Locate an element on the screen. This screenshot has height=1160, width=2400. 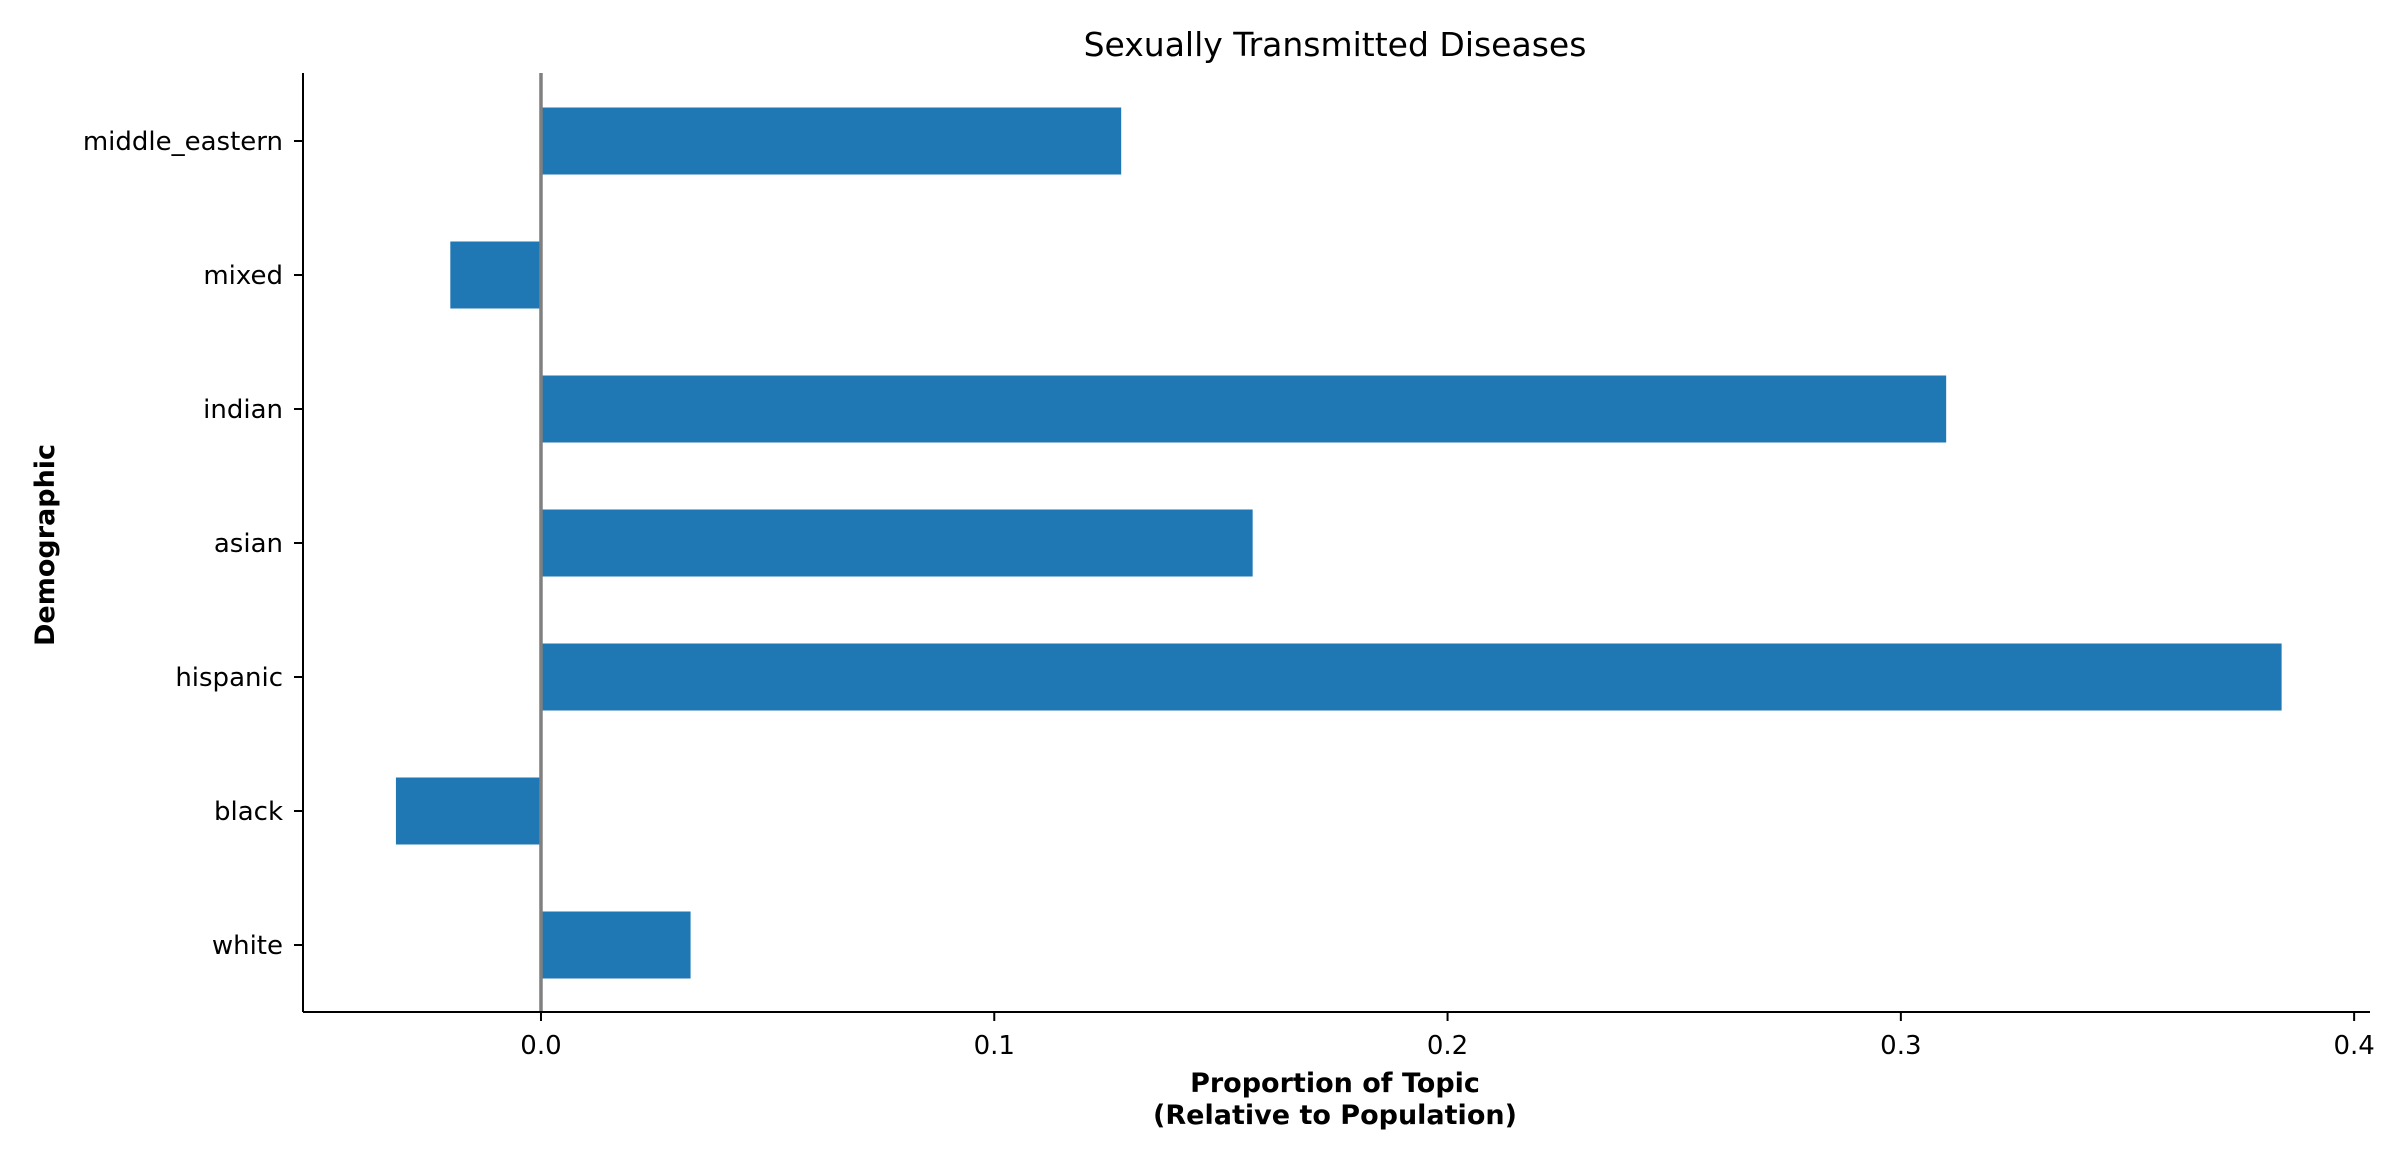
x-tick-label: 0.0 is located at coordinates (540, 1046).